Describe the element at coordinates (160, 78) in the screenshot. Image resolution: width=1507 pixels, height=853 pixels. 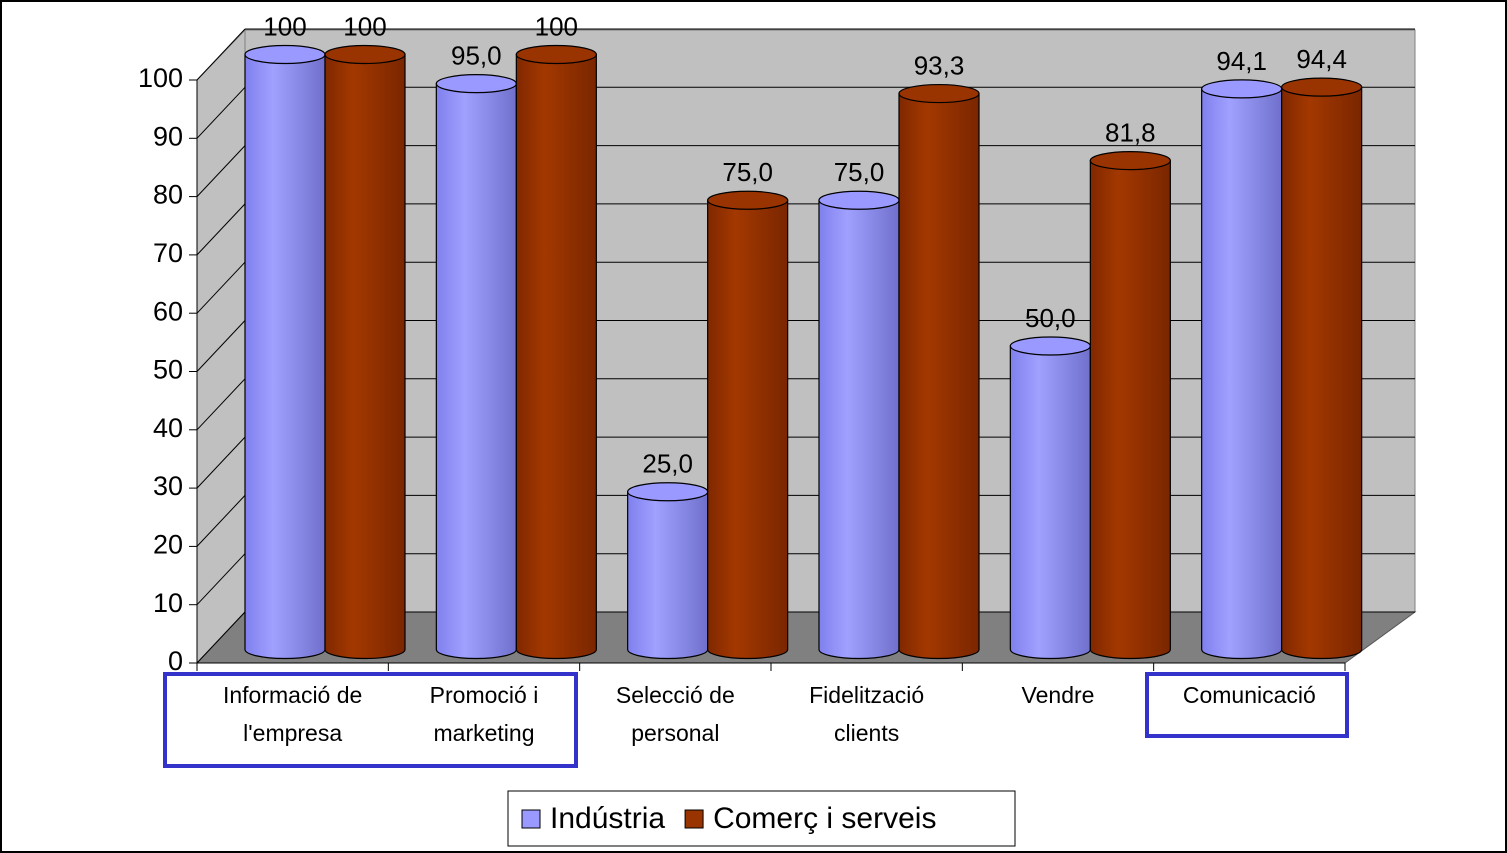
I see `y-tick-label: 100` at that location.